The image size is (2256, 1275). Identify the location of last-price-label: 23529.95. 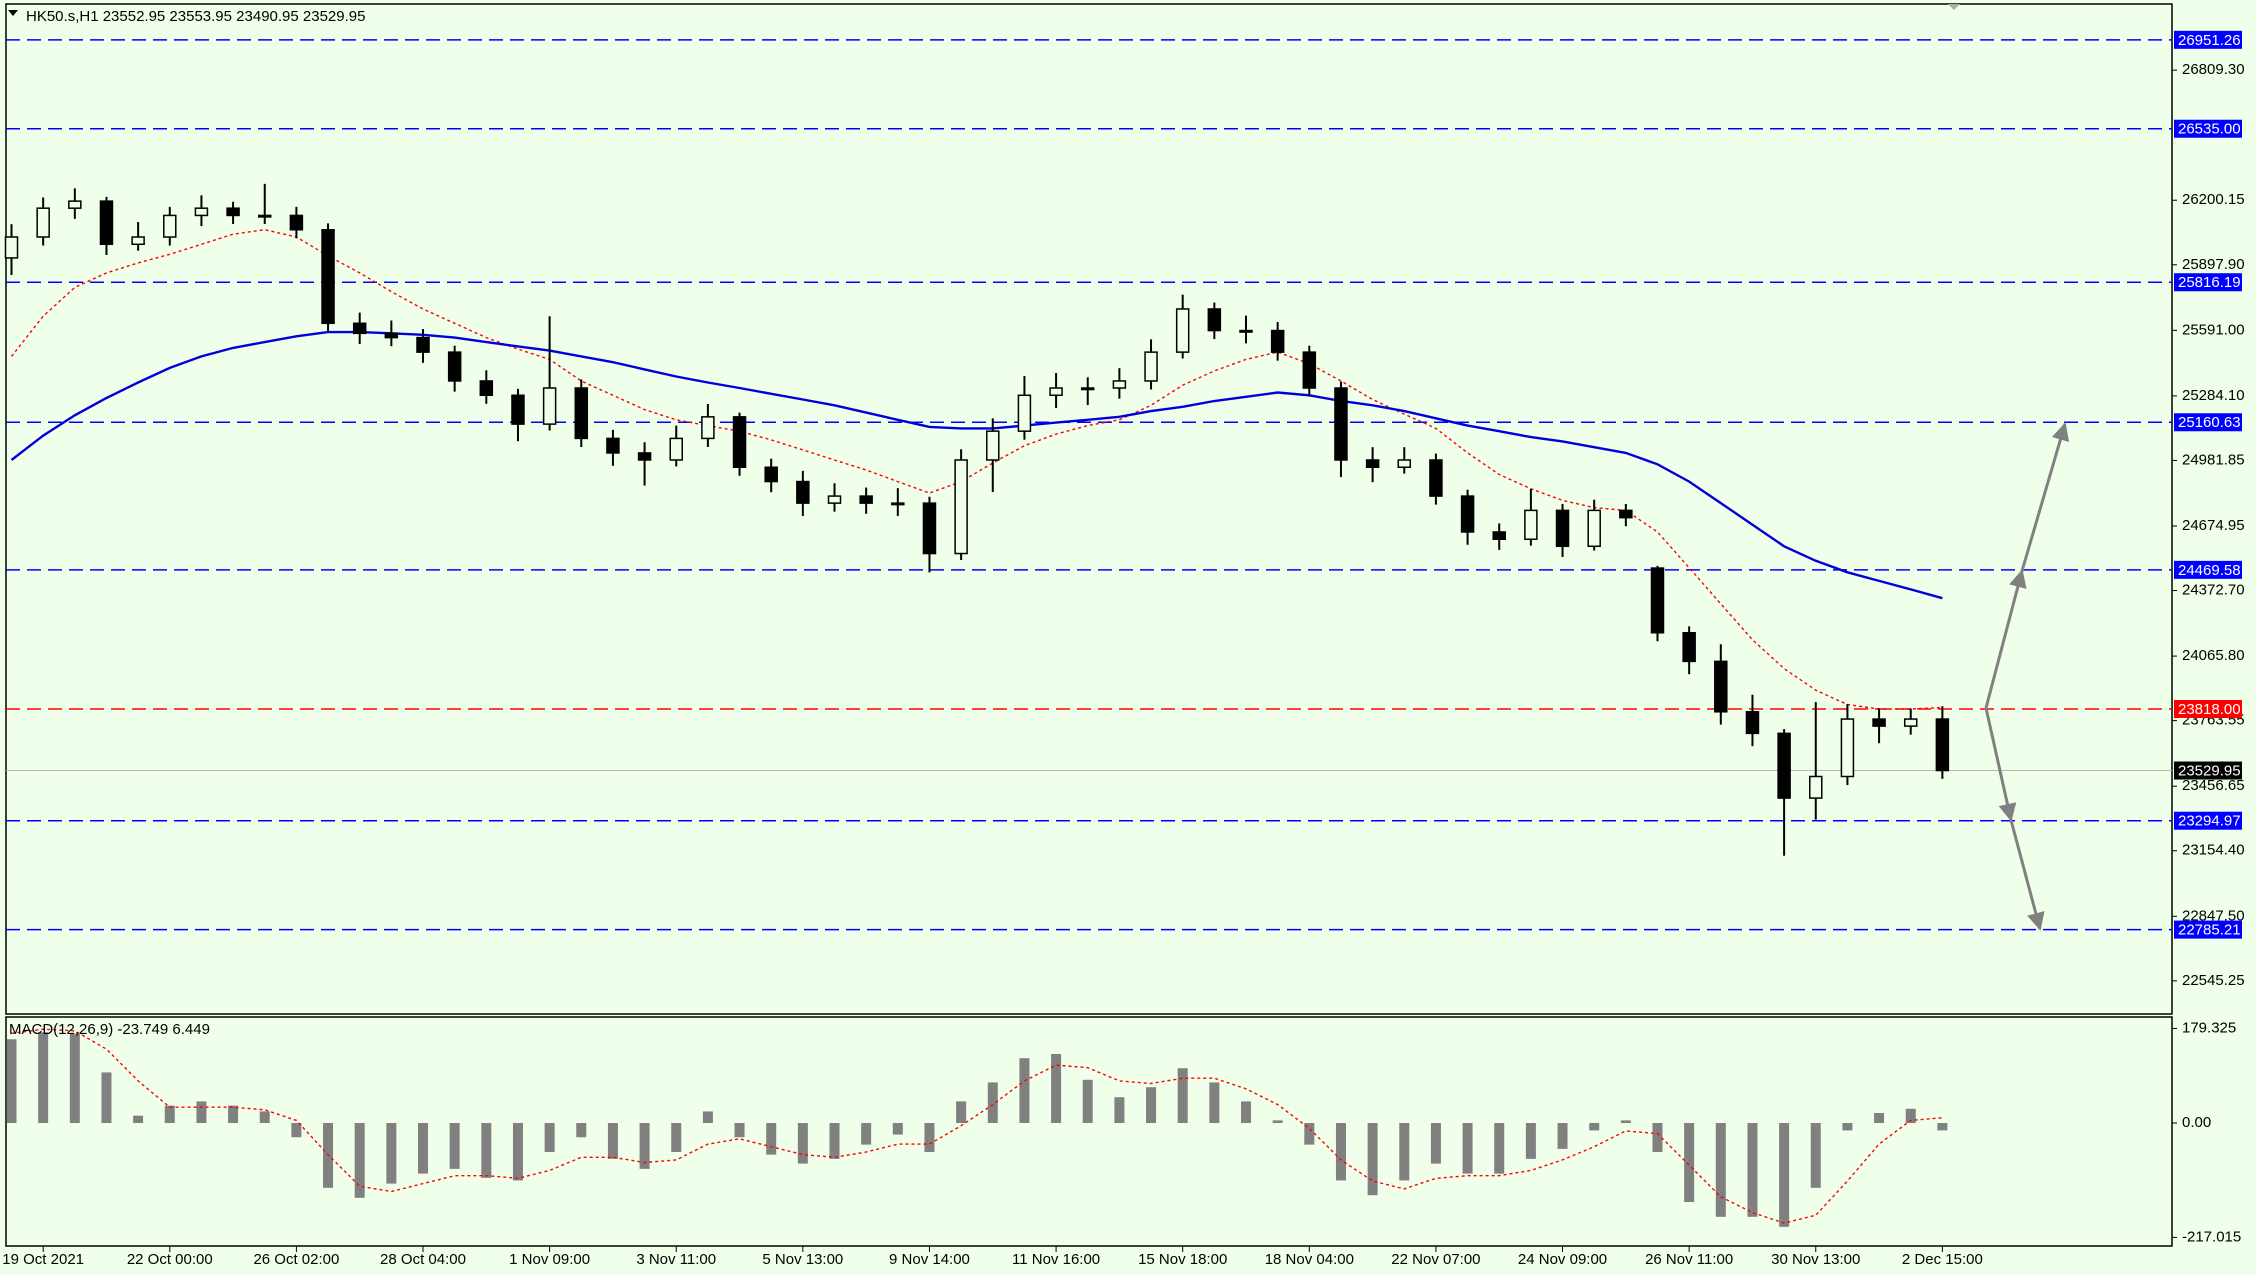
(2209, 771).